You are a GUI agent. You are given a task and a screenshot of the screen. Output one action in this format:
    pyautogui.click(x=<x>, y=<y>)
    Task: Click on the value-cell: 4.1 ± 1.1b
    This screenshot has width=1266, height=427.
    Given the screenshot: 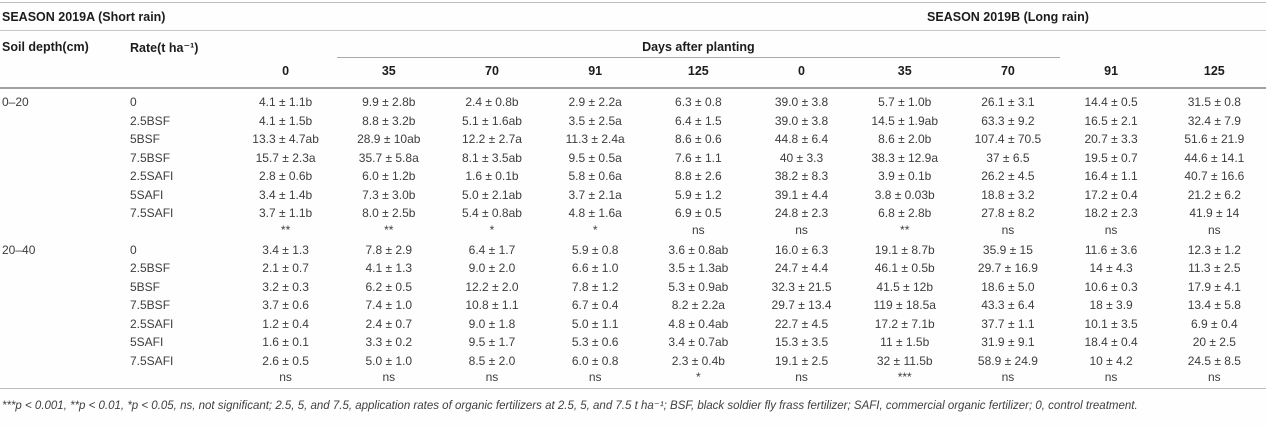 What is the action you would take?
    pyautogui.click(x=285, y=102)
    